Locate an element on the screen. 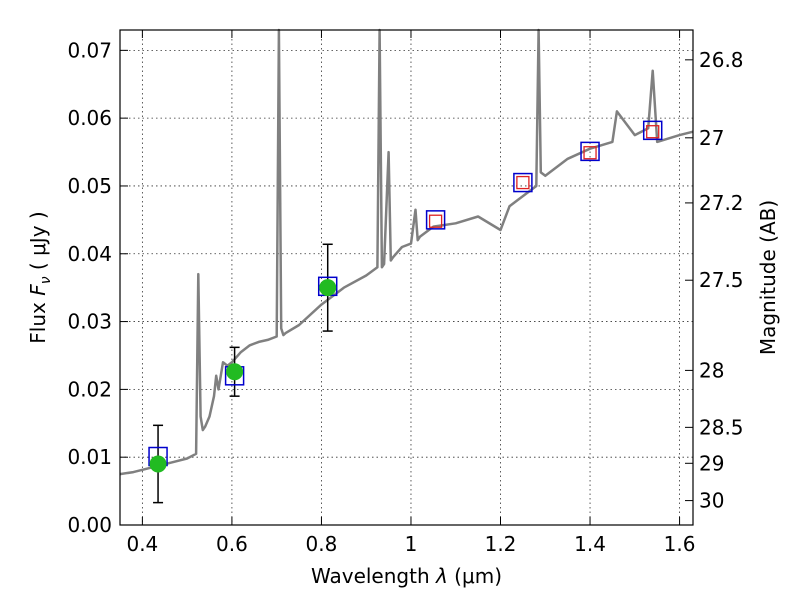 The image size is (800, 600). x-tick-label: 1 is located at coordinates (411, 544).